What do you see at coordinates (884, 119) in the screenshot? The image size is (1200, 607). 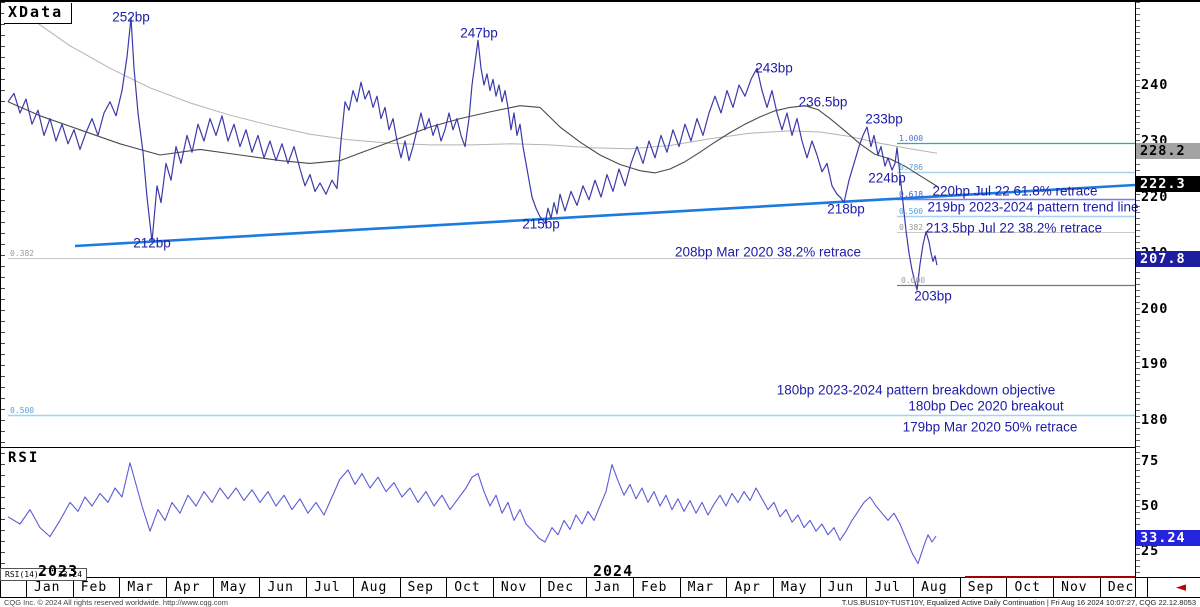 I see `annotation: 233bp` at bounding box center [884, 119].